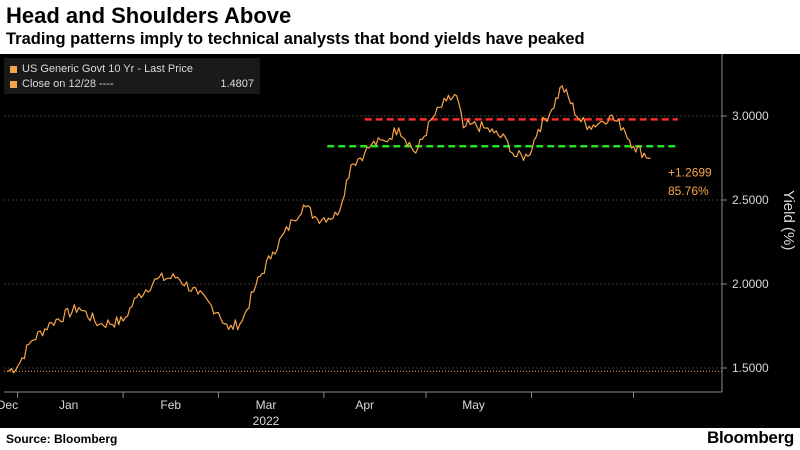 This screenshot has height=450, width=800. Describe the element at coordinates (170, 405) in the screenshot. I see `x-tick-label-2: Feb` at that location.